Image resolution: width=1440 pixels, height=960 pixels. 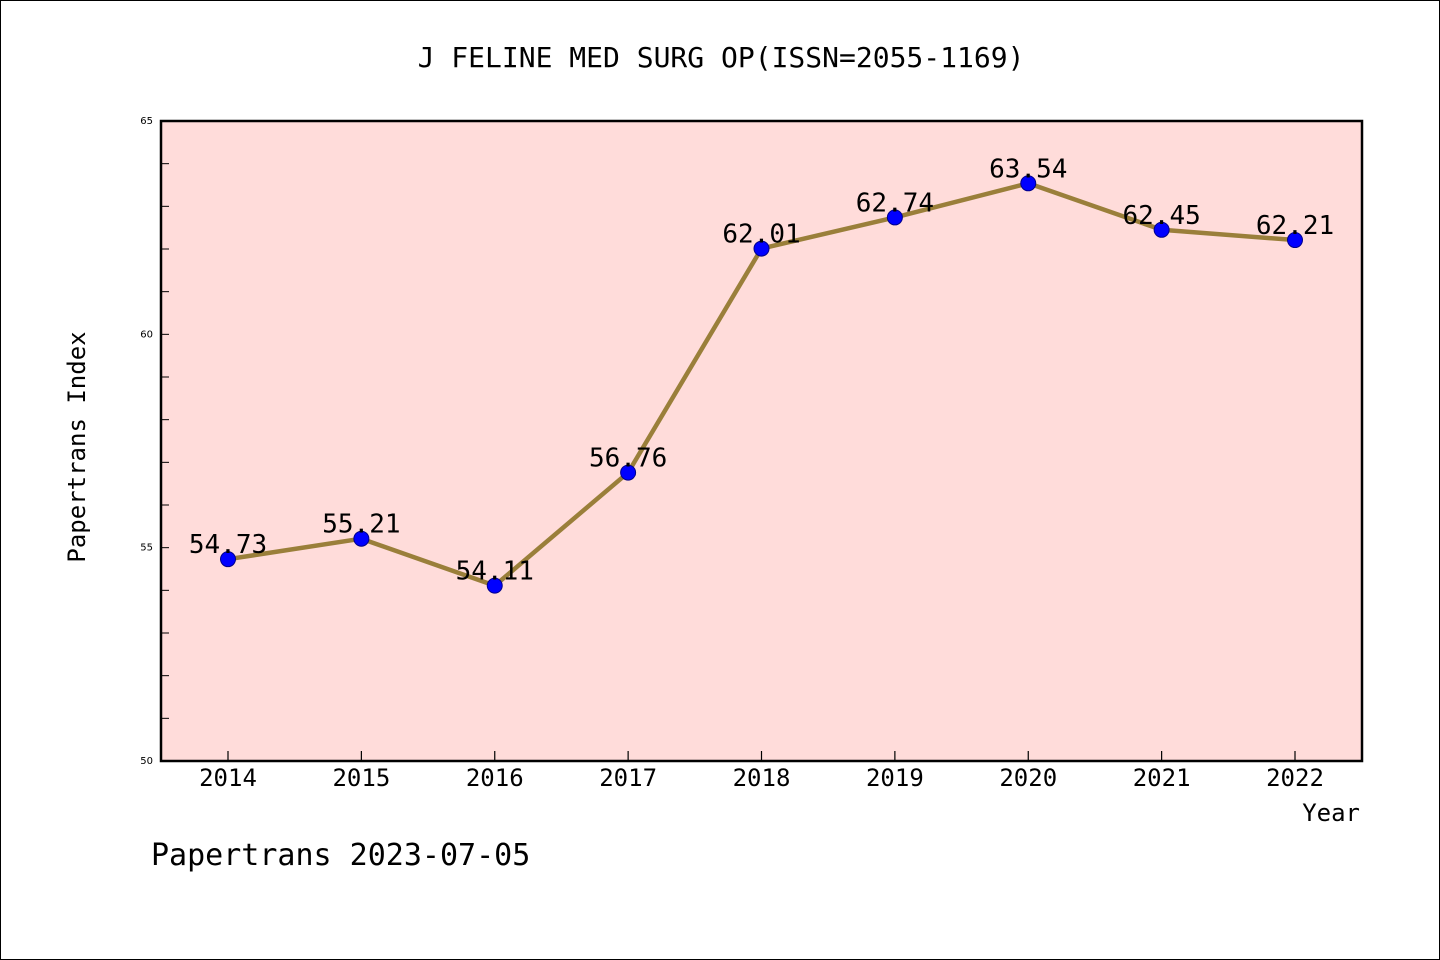 What do you see at coordinates (340, 855) in the screenshot?
I see `footer-date-text: Papertrans 2023-07-05` at bounding box center [340, 855].